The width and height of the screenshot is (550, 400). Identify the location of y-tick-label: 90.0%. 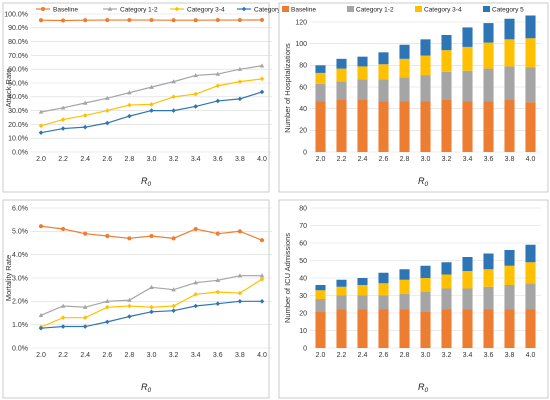
(18, 28).